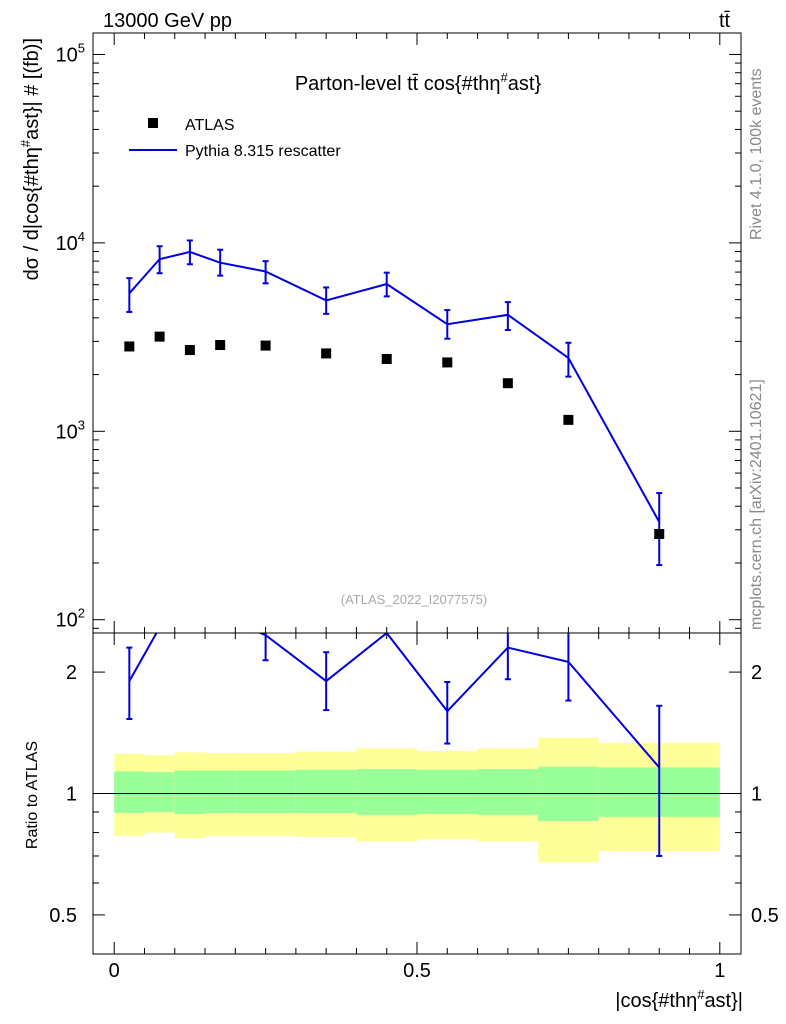 This screenshot has width=786, height=1024. Describe the element at coordinates (210, 125) in the screenshot. I see `legend-atlas-label: ATLAS` at that location.